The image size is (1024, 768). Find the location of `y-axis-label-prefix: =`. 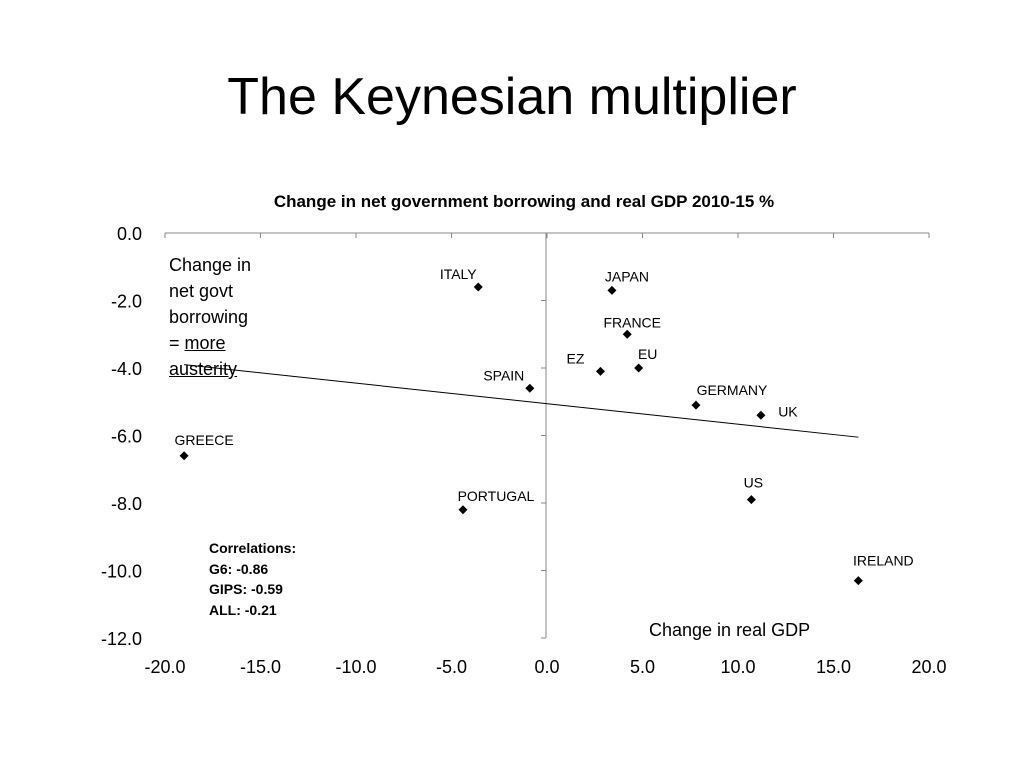

y-axis-label-prefix: = is located at coordinates (177, 343).